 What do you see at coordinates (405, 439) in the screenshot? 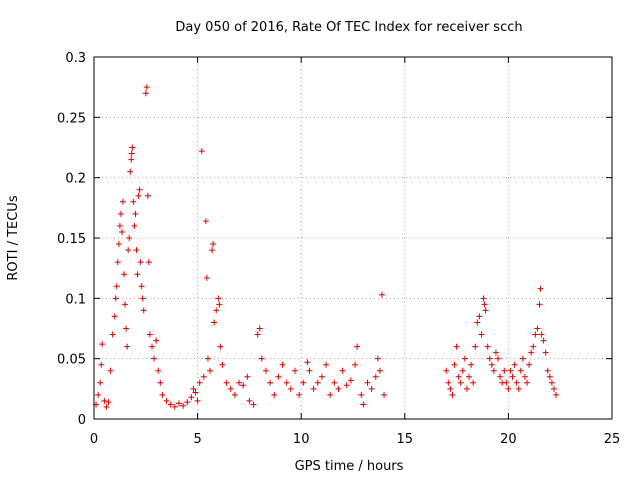
I see `x-tick-label: 15` at bounding box center [405, 439].